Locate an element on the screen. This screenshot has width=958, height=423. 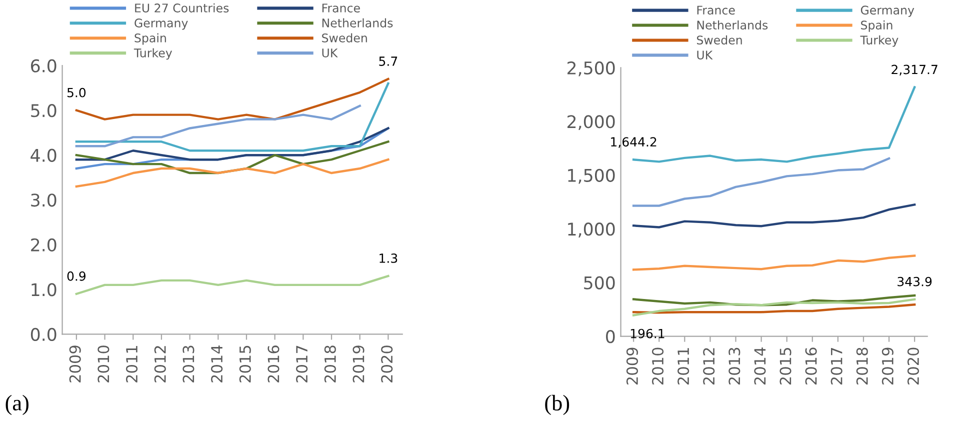
annotation: 5.7 is located at coordinates (388, 61).